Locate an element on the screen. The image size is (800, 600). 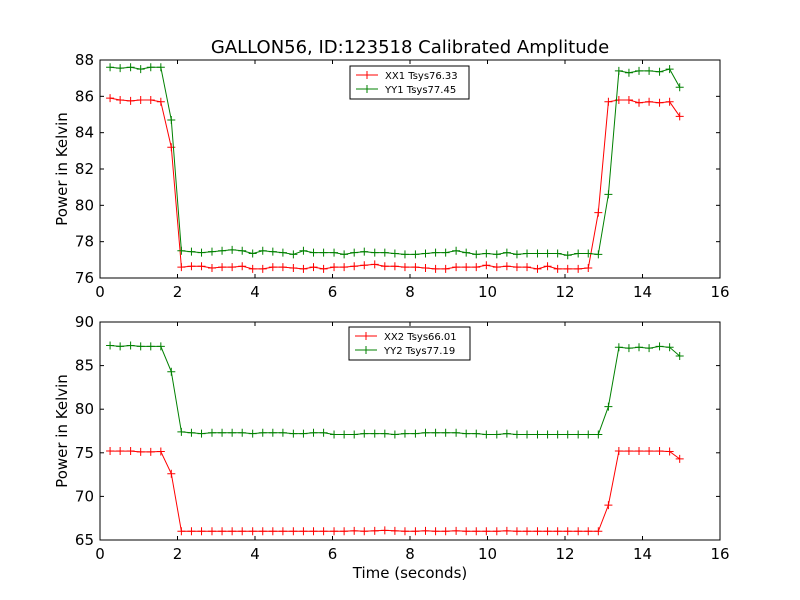
x-tick-label: 0 is located at coordinates (100, 292).